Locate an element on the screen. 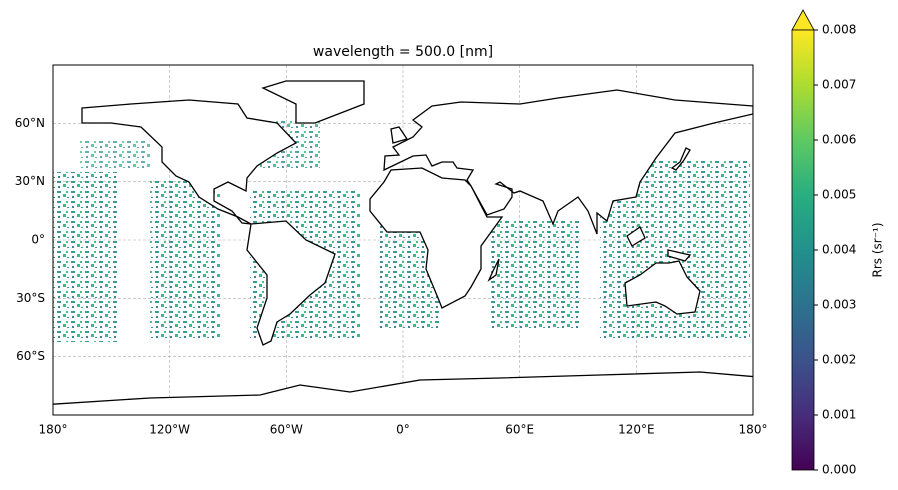  great-britain is located at coordinates (399, 135).